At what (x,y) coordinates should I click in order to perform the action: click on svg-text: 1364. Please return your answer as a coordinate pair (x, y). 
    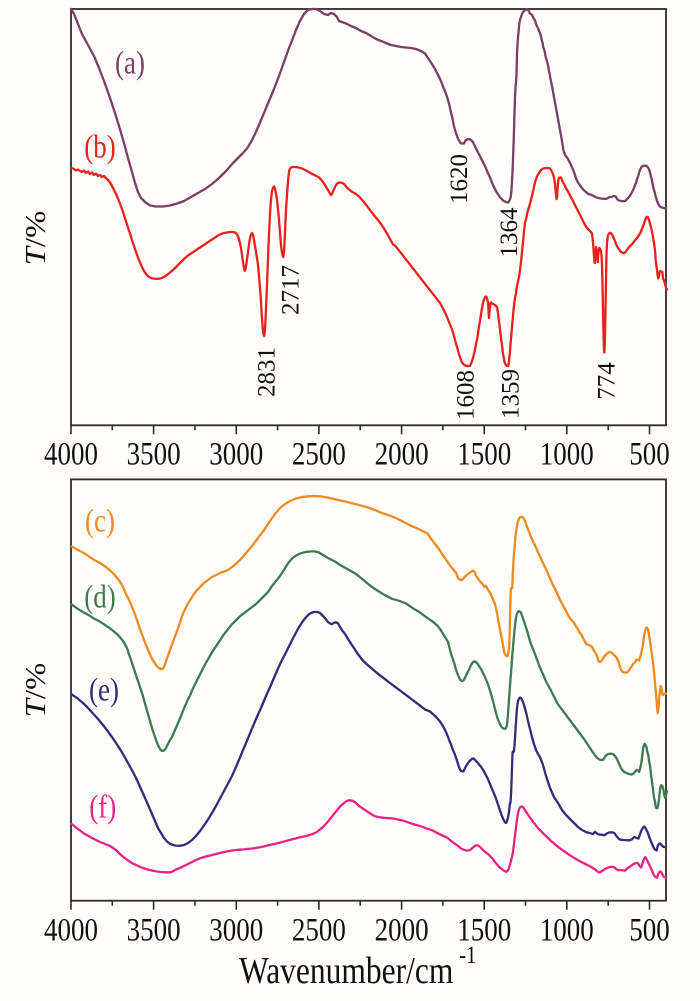
    Looking at the image, I should click on (509, 232).